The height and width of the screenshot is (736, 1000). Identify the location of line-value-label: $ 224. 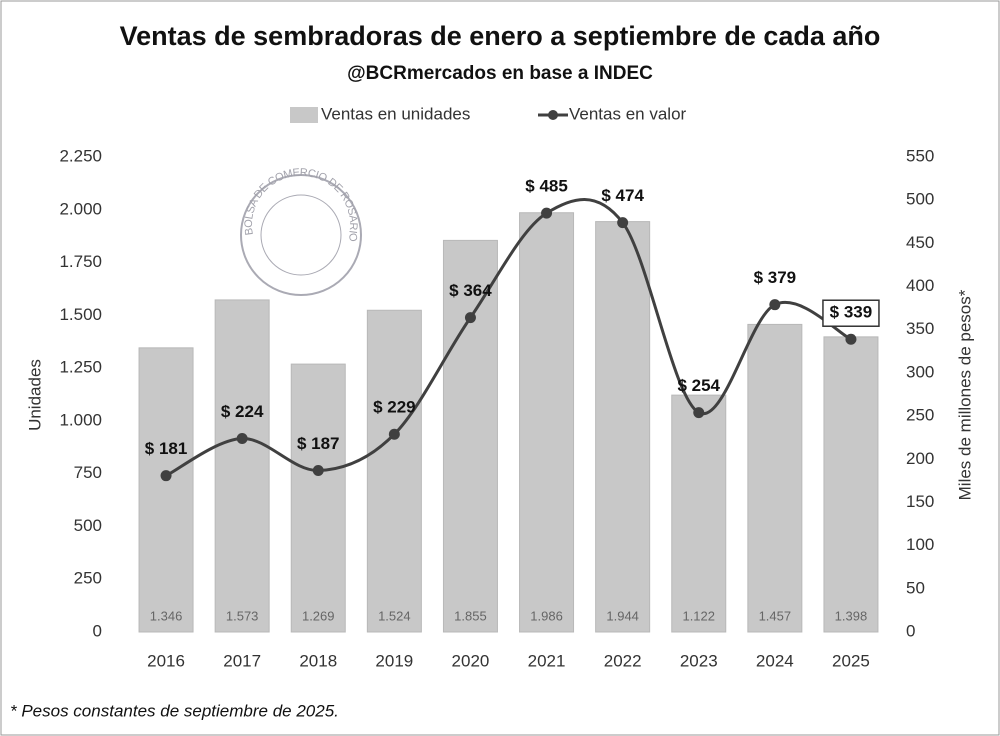
(242, 411).